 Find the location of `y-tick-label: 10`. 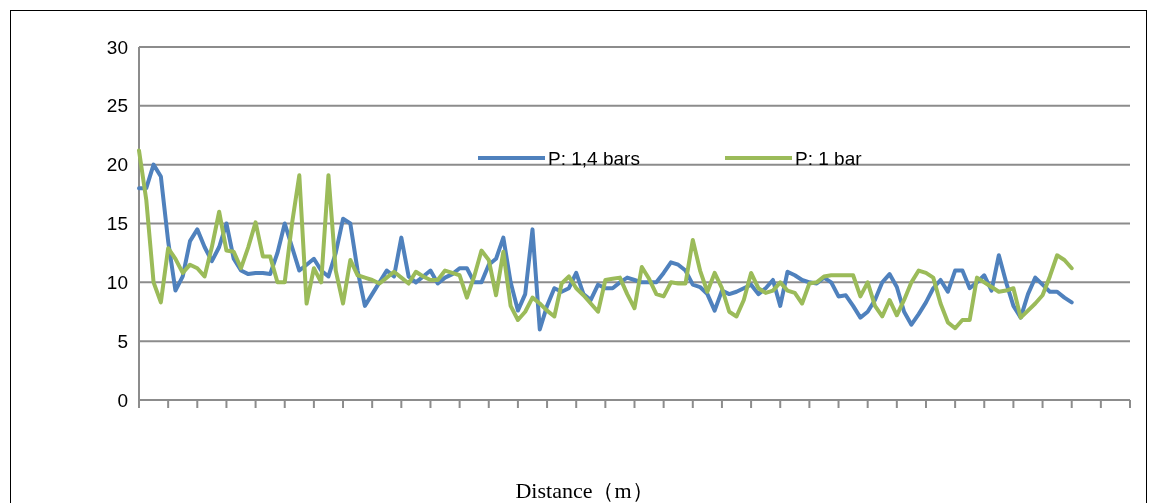

y-tick-label: 10 is located at coordinates (117, 282).